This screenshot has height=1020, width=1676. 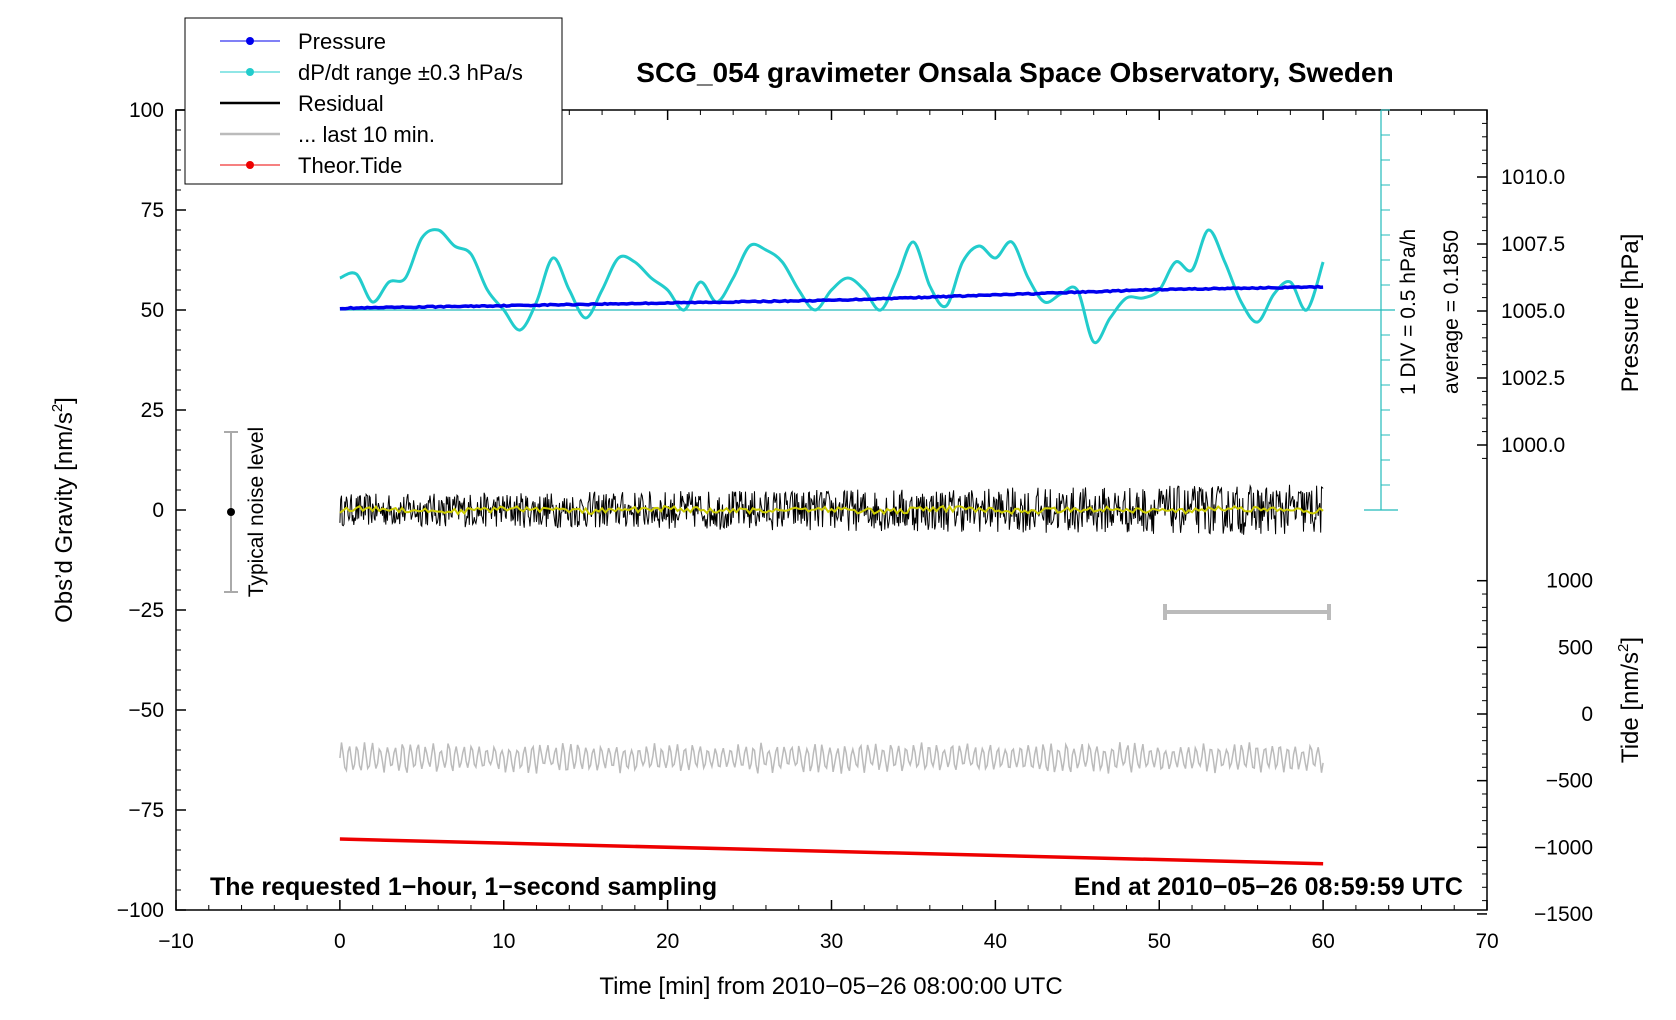 I want to click on x-tick-label: 50, so click(x=1159, y=941).